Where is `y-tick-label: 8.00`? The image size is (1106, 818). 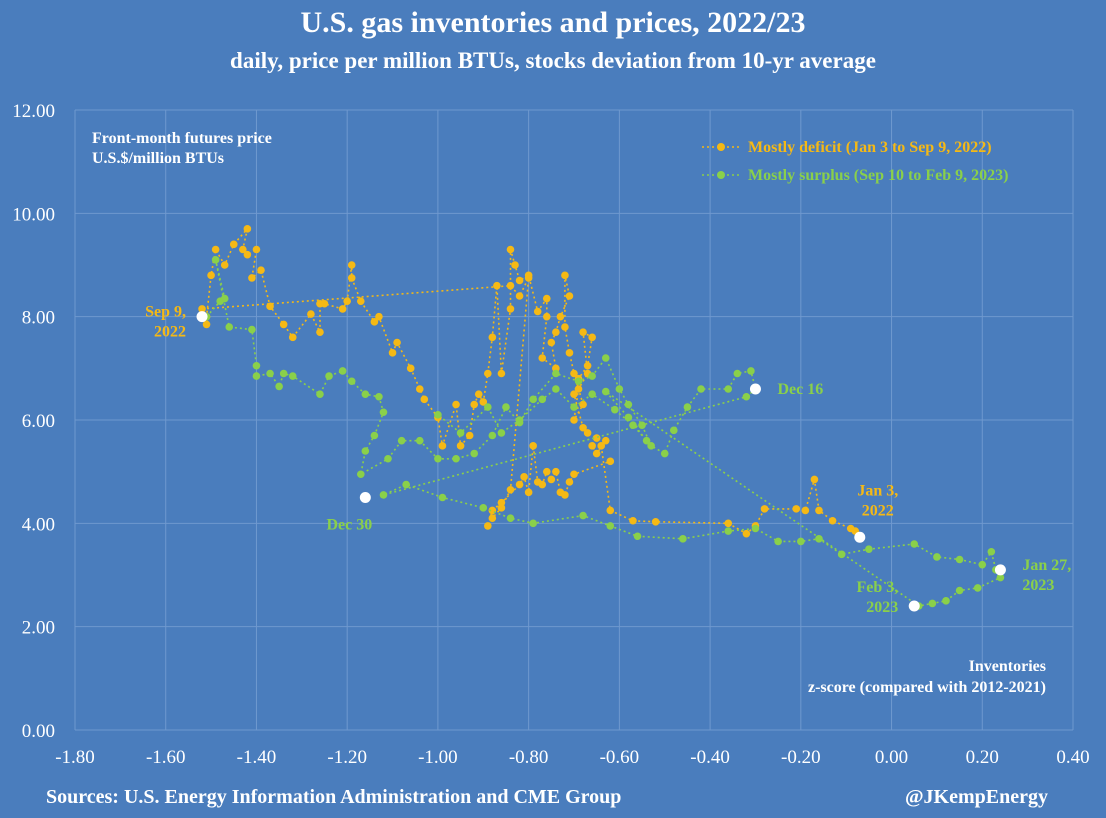
y-tick-label: 8.00 is located at coordinates (38, 318).